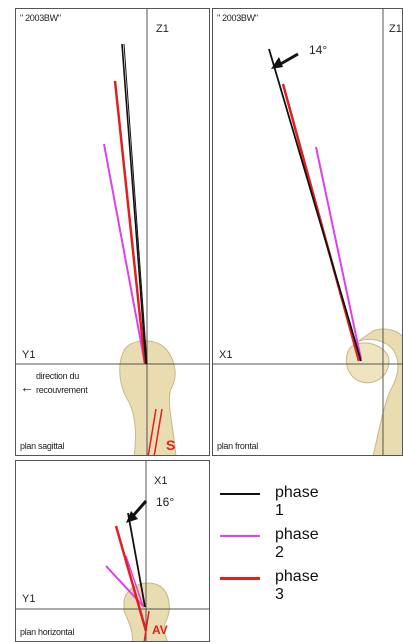  I want to click on legend-swatch-phase1, so click(240, 494).